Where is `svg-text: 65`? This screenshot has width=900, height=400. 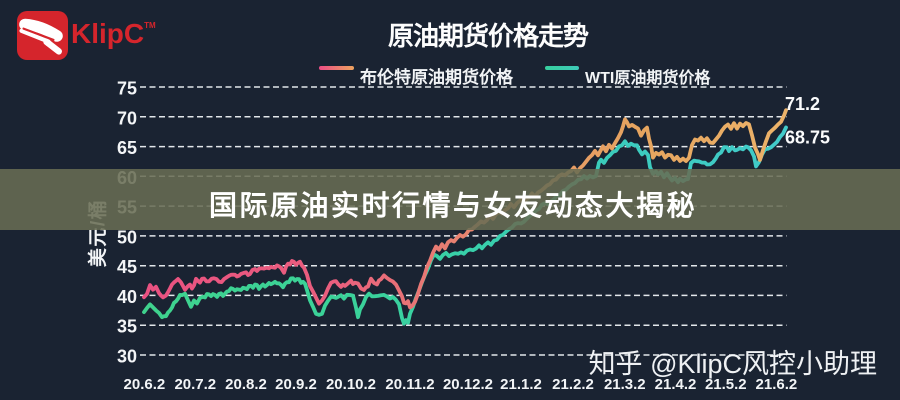
svg-text: 65 is located at coordinates (127, 148).